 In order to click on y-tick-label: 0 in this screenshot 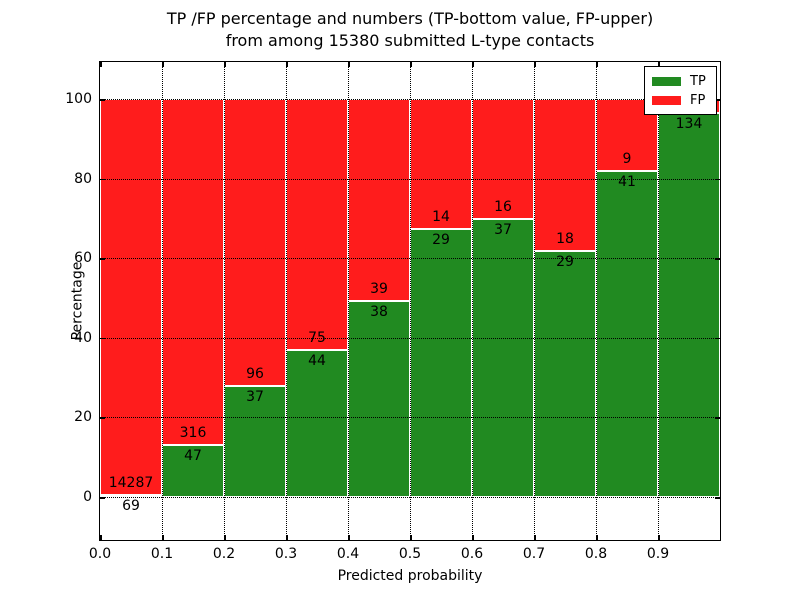, I will do `click(87, 497)`.